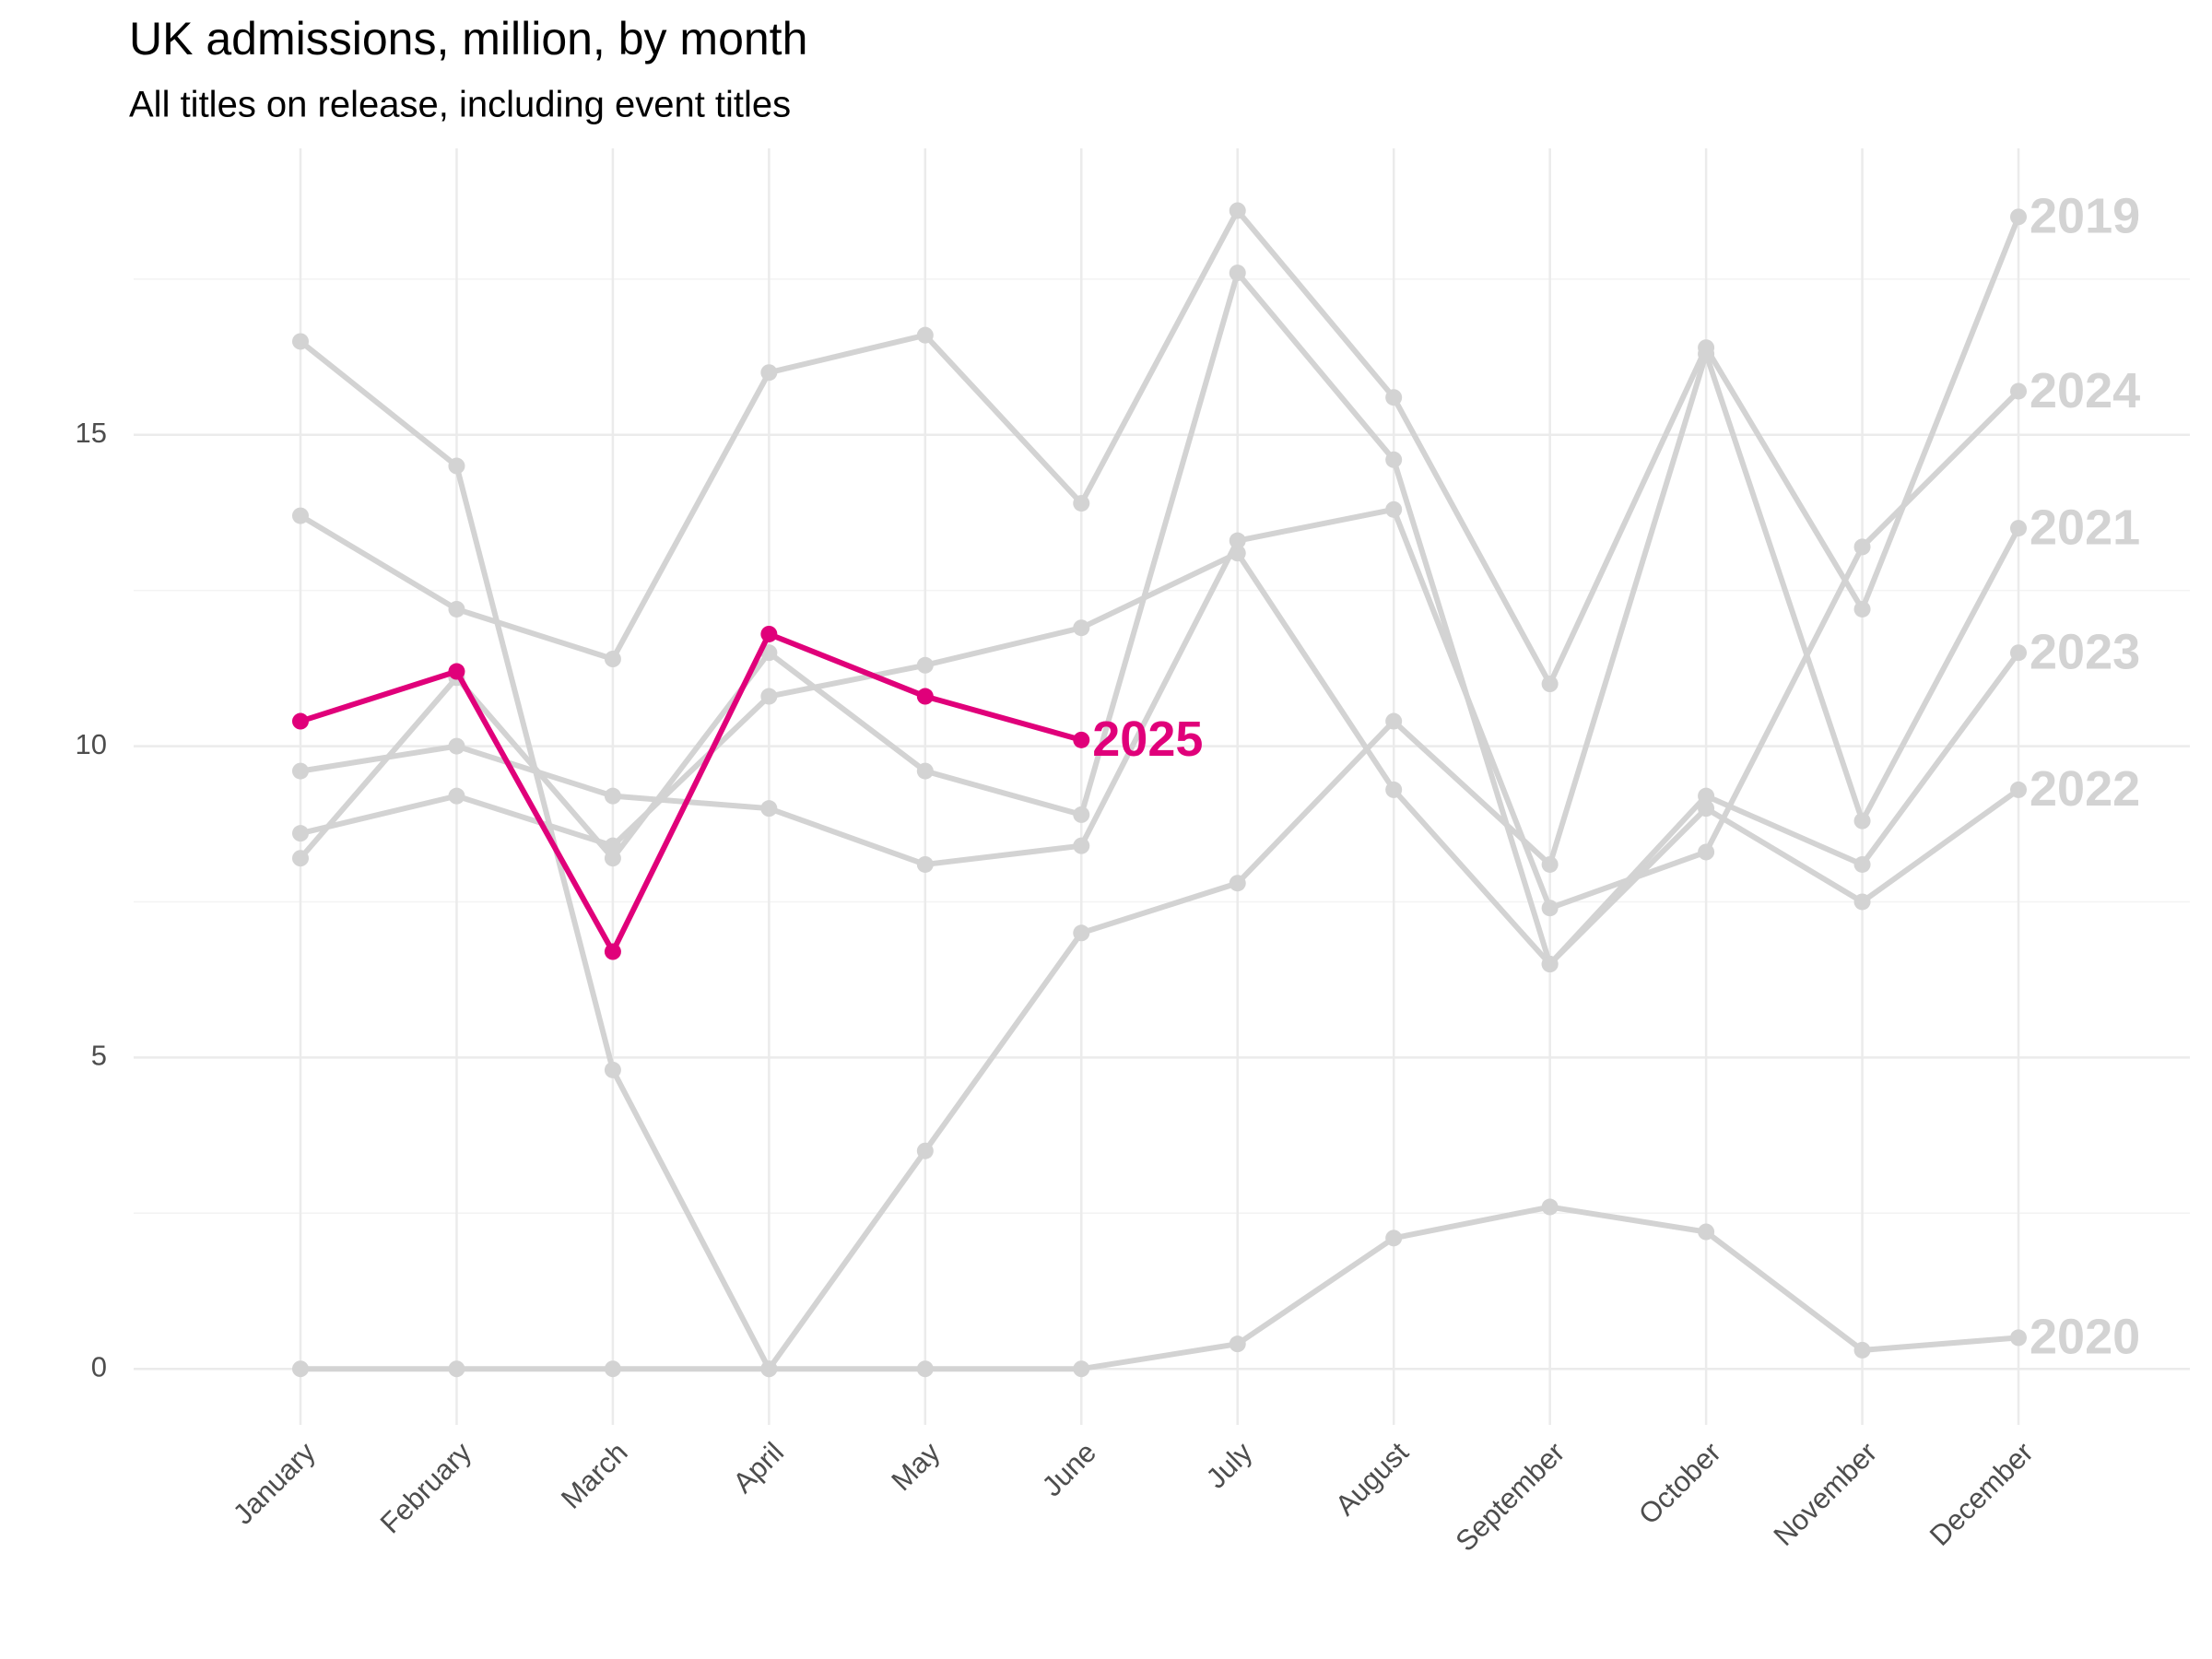 The height and width of the screenshot is (1659, 2212). Describe the element at coordinates (759, 1468) in the screenshot. I see `x-tick-label: April` at that location.